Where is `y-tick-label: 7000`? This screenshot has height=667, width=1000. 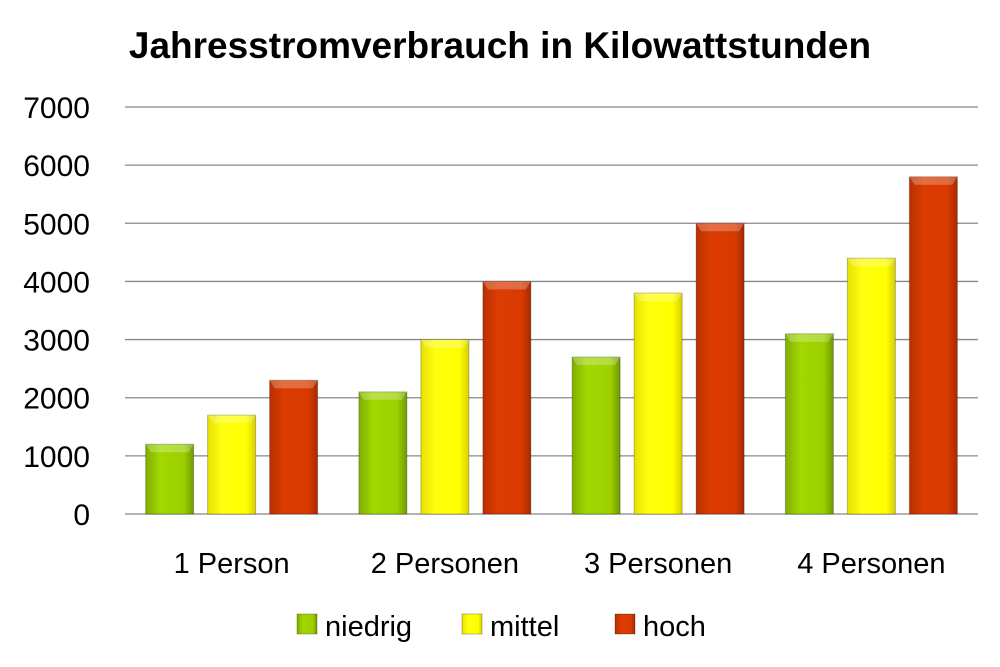 y-tick-label: 7000 is located at coordinates (56, 108).